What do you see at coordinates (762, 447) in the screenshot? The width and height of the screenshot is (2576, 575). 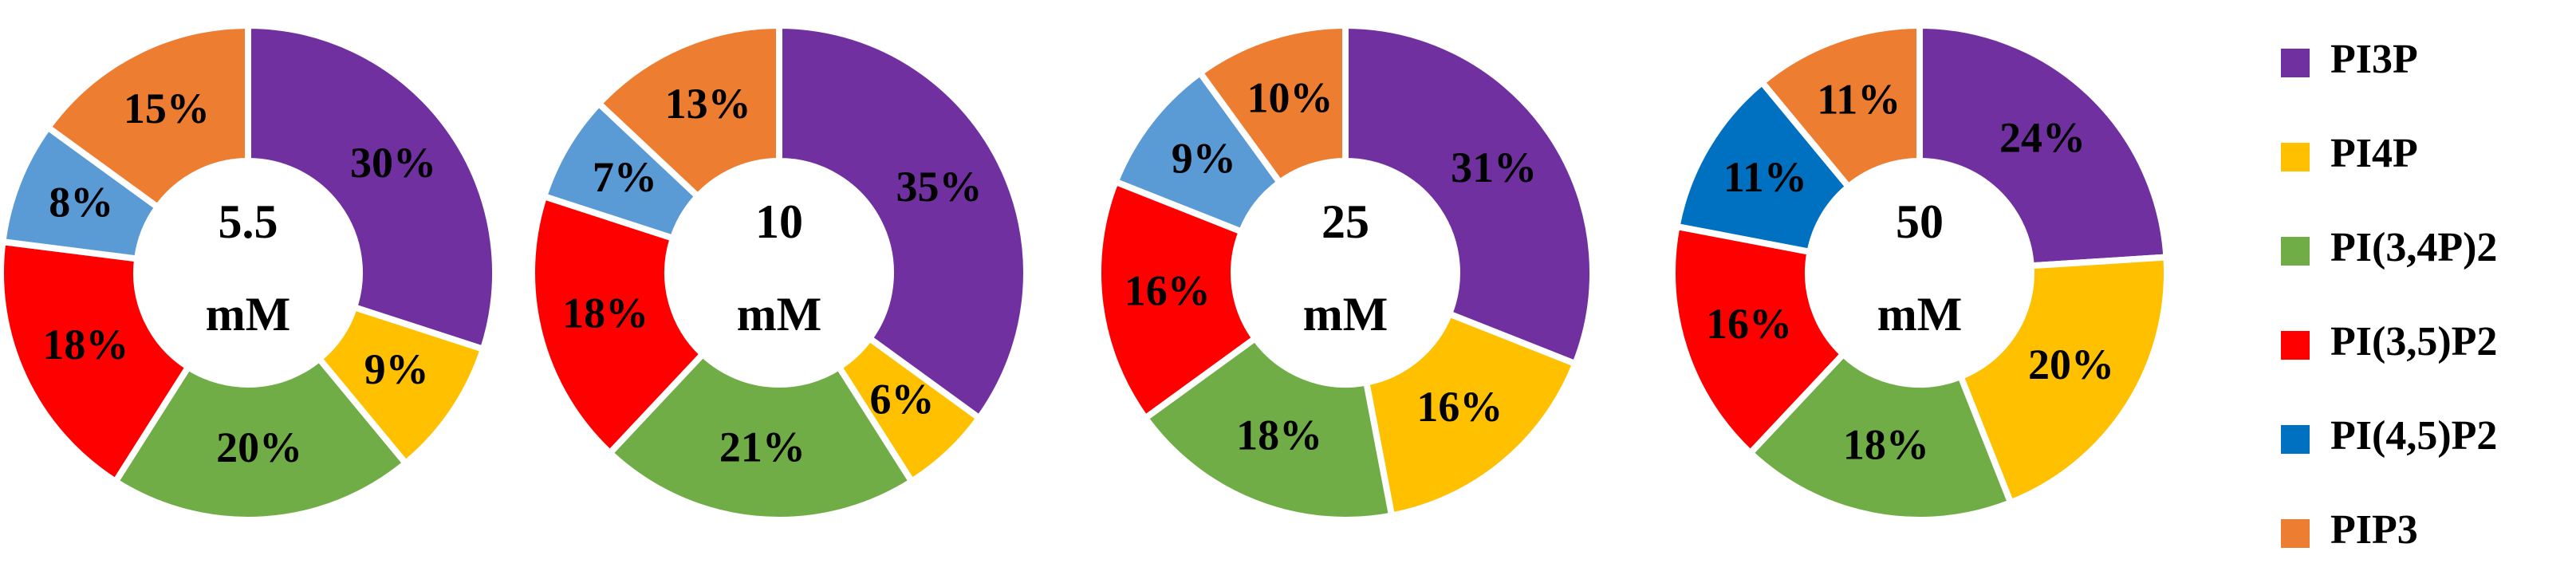 I see `data-label: 21%` at bounding box center [762, 447].